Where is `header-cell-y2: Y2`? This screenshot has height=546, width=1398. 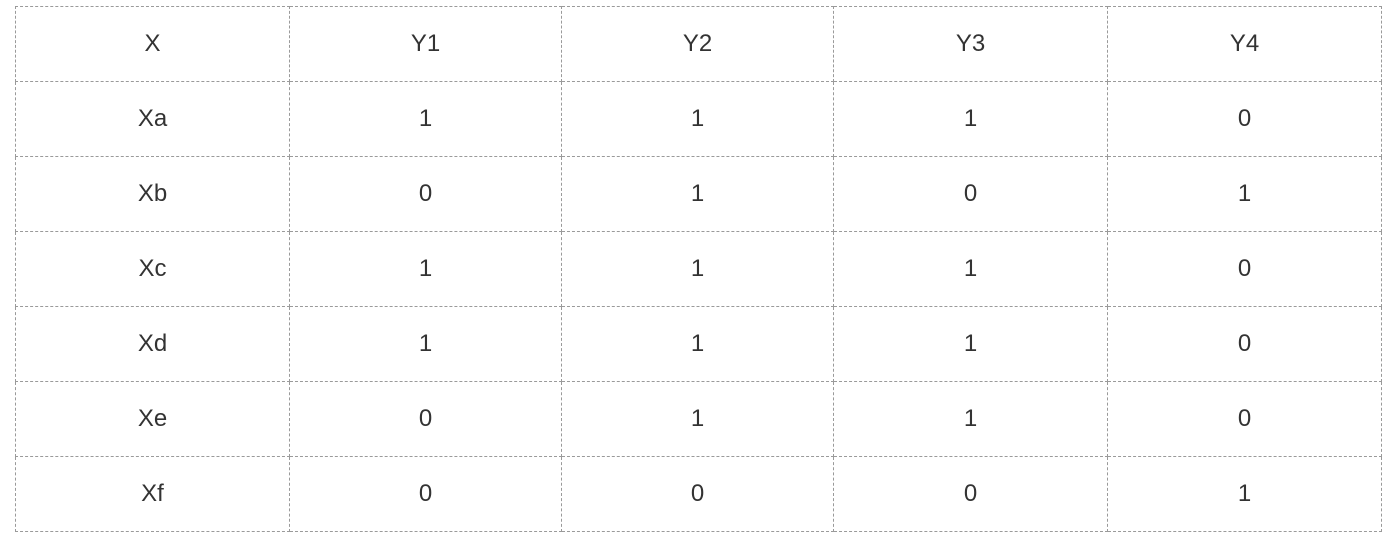 header-cell-y2: Y2 is located at coordinates (697, 44).